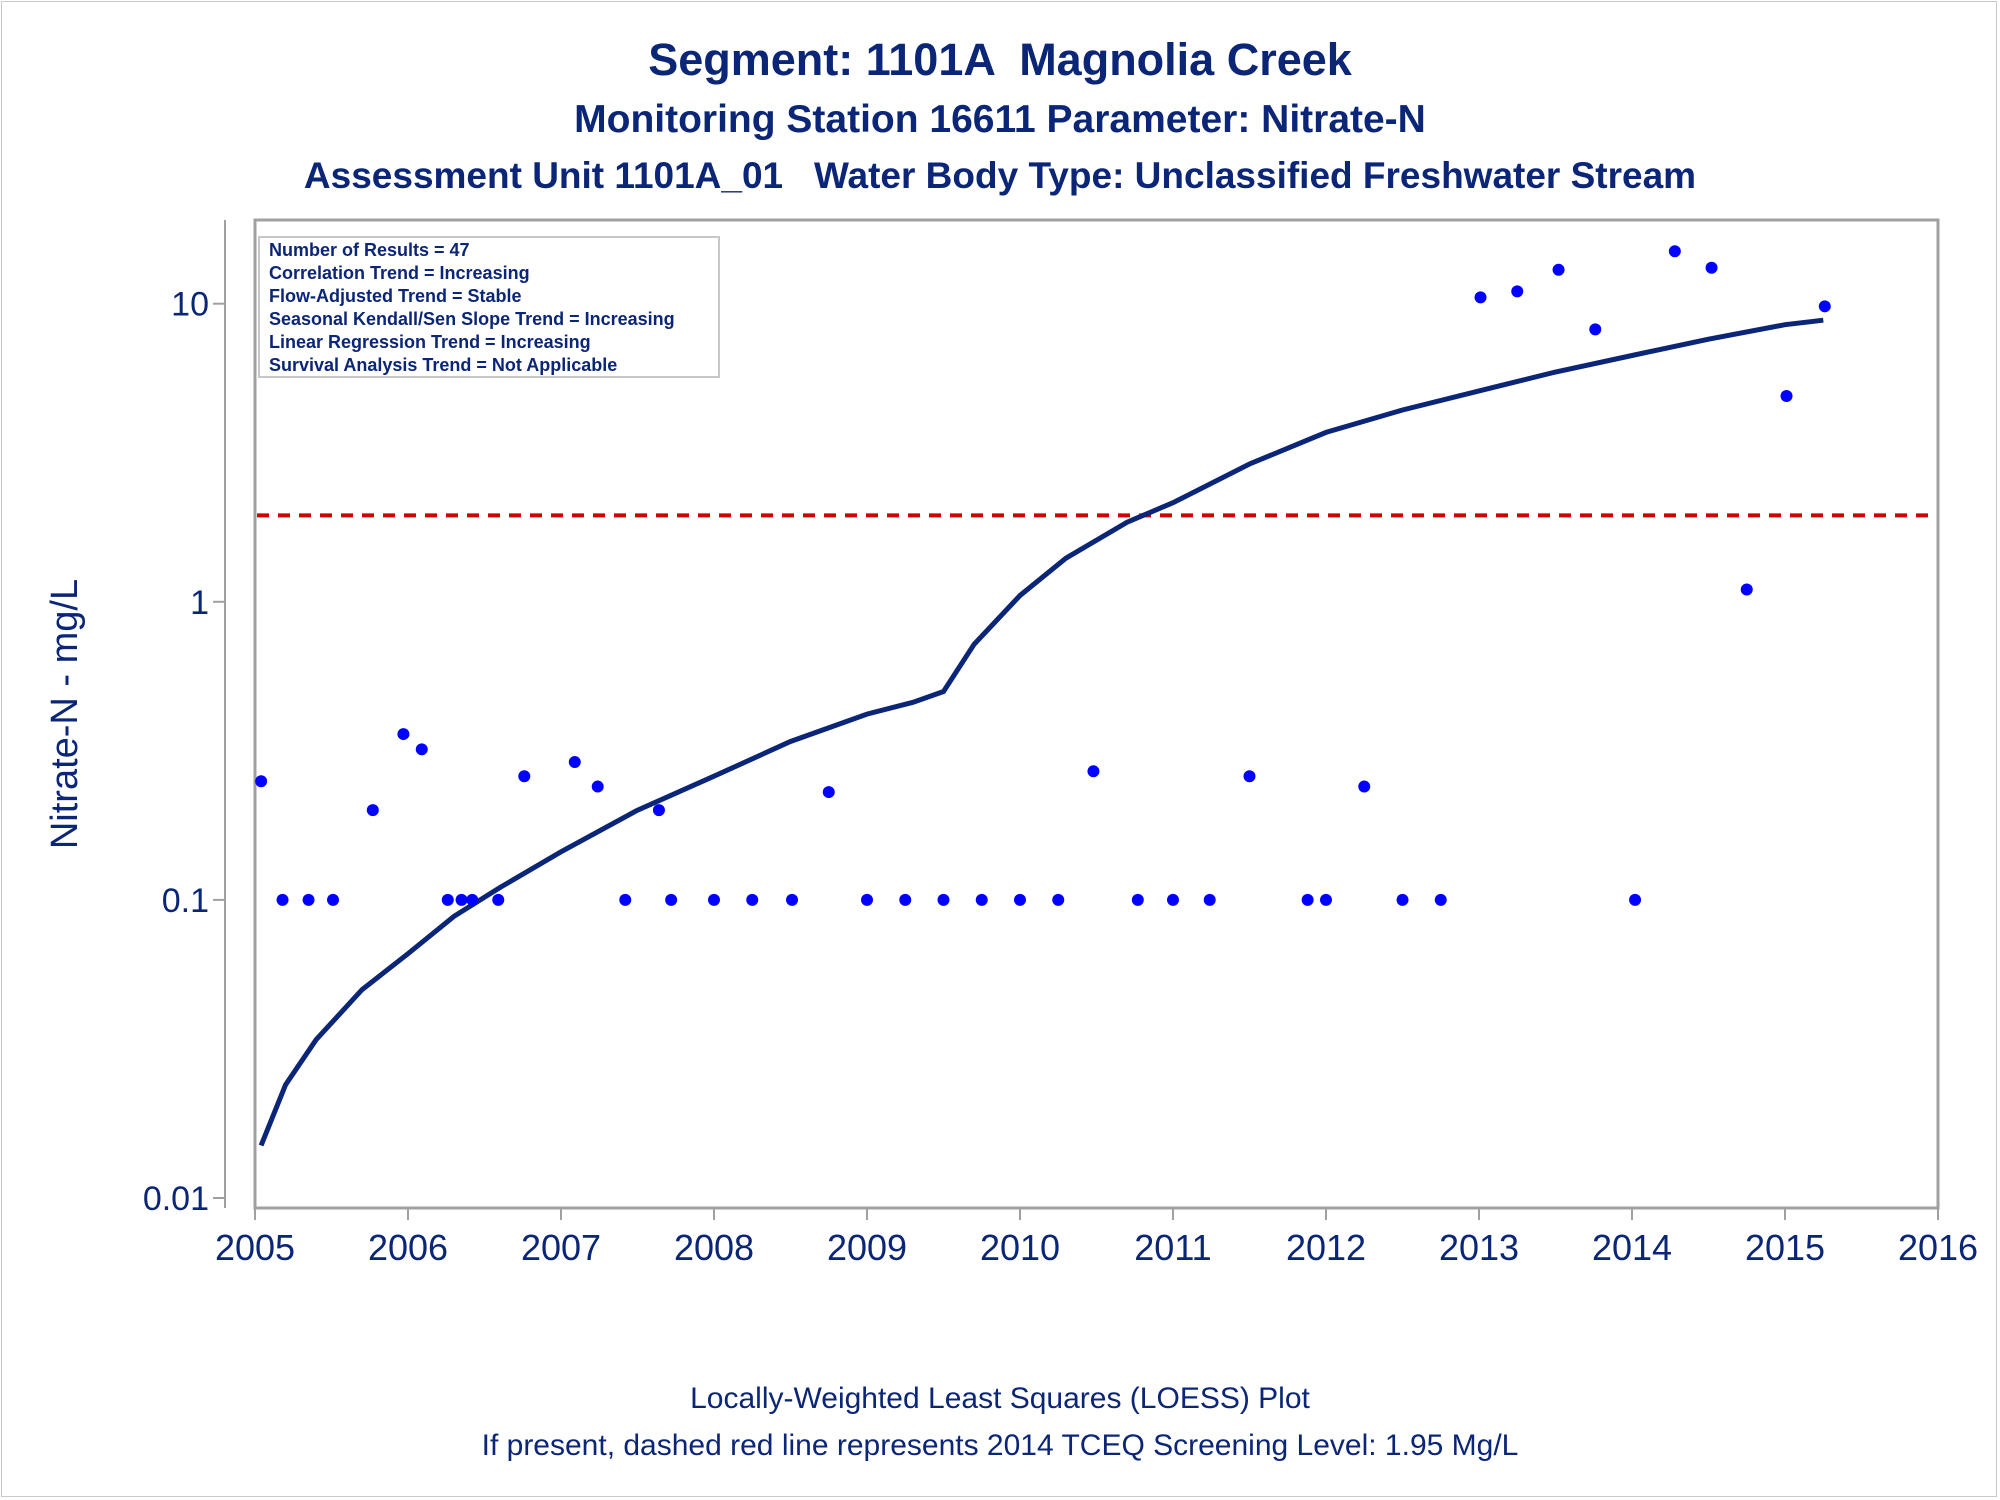  What do you see at coordinates (1000, 59) in the screenshot?
I see `chart-title: Segment: 1101A Magnolia Creek` at bounding box center [1000, 59].